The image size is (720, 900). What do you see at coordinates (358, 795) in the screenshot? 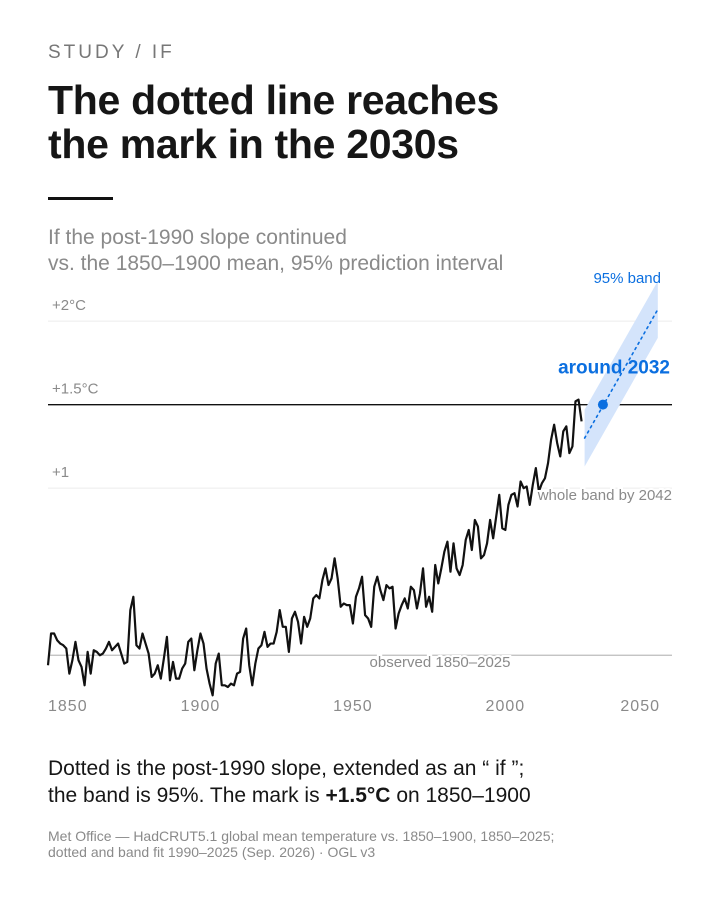
I see `caption-emphasis: +1.5°C` at bounding box center [358, 795].